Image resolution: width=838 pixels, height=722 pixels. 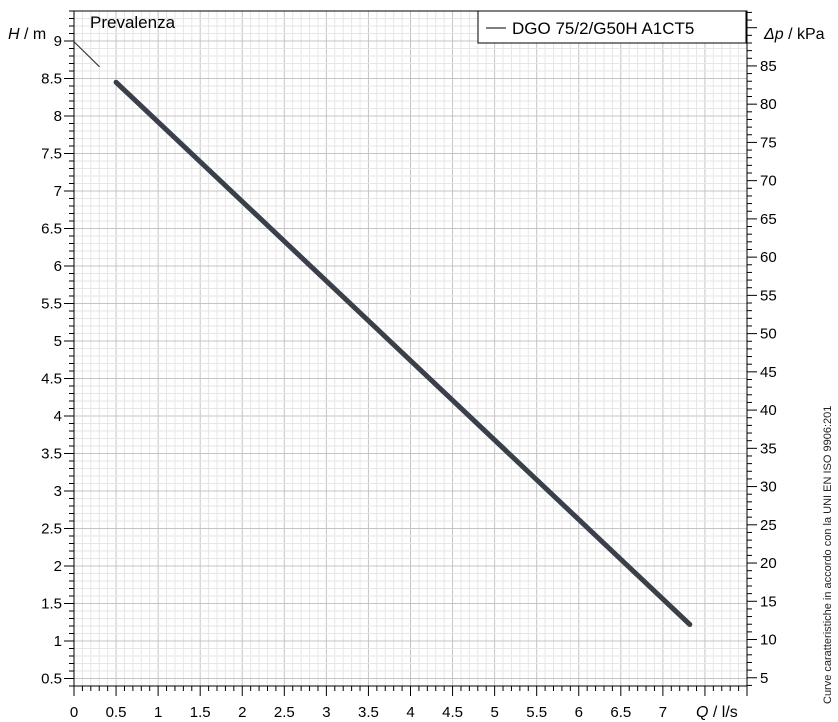 I want to click on y-left-tick-label: 1, so click(x=58, y=641).